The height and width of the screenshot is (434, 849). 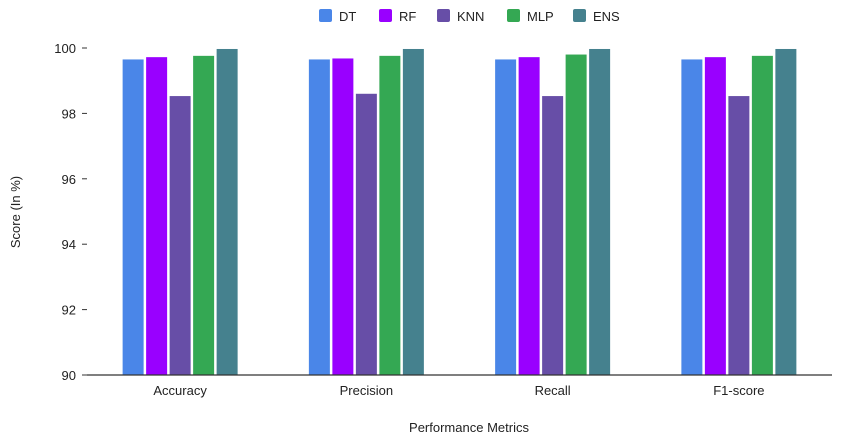 I want to click on bar-dt-f1-score, so click(x=692, y=217).